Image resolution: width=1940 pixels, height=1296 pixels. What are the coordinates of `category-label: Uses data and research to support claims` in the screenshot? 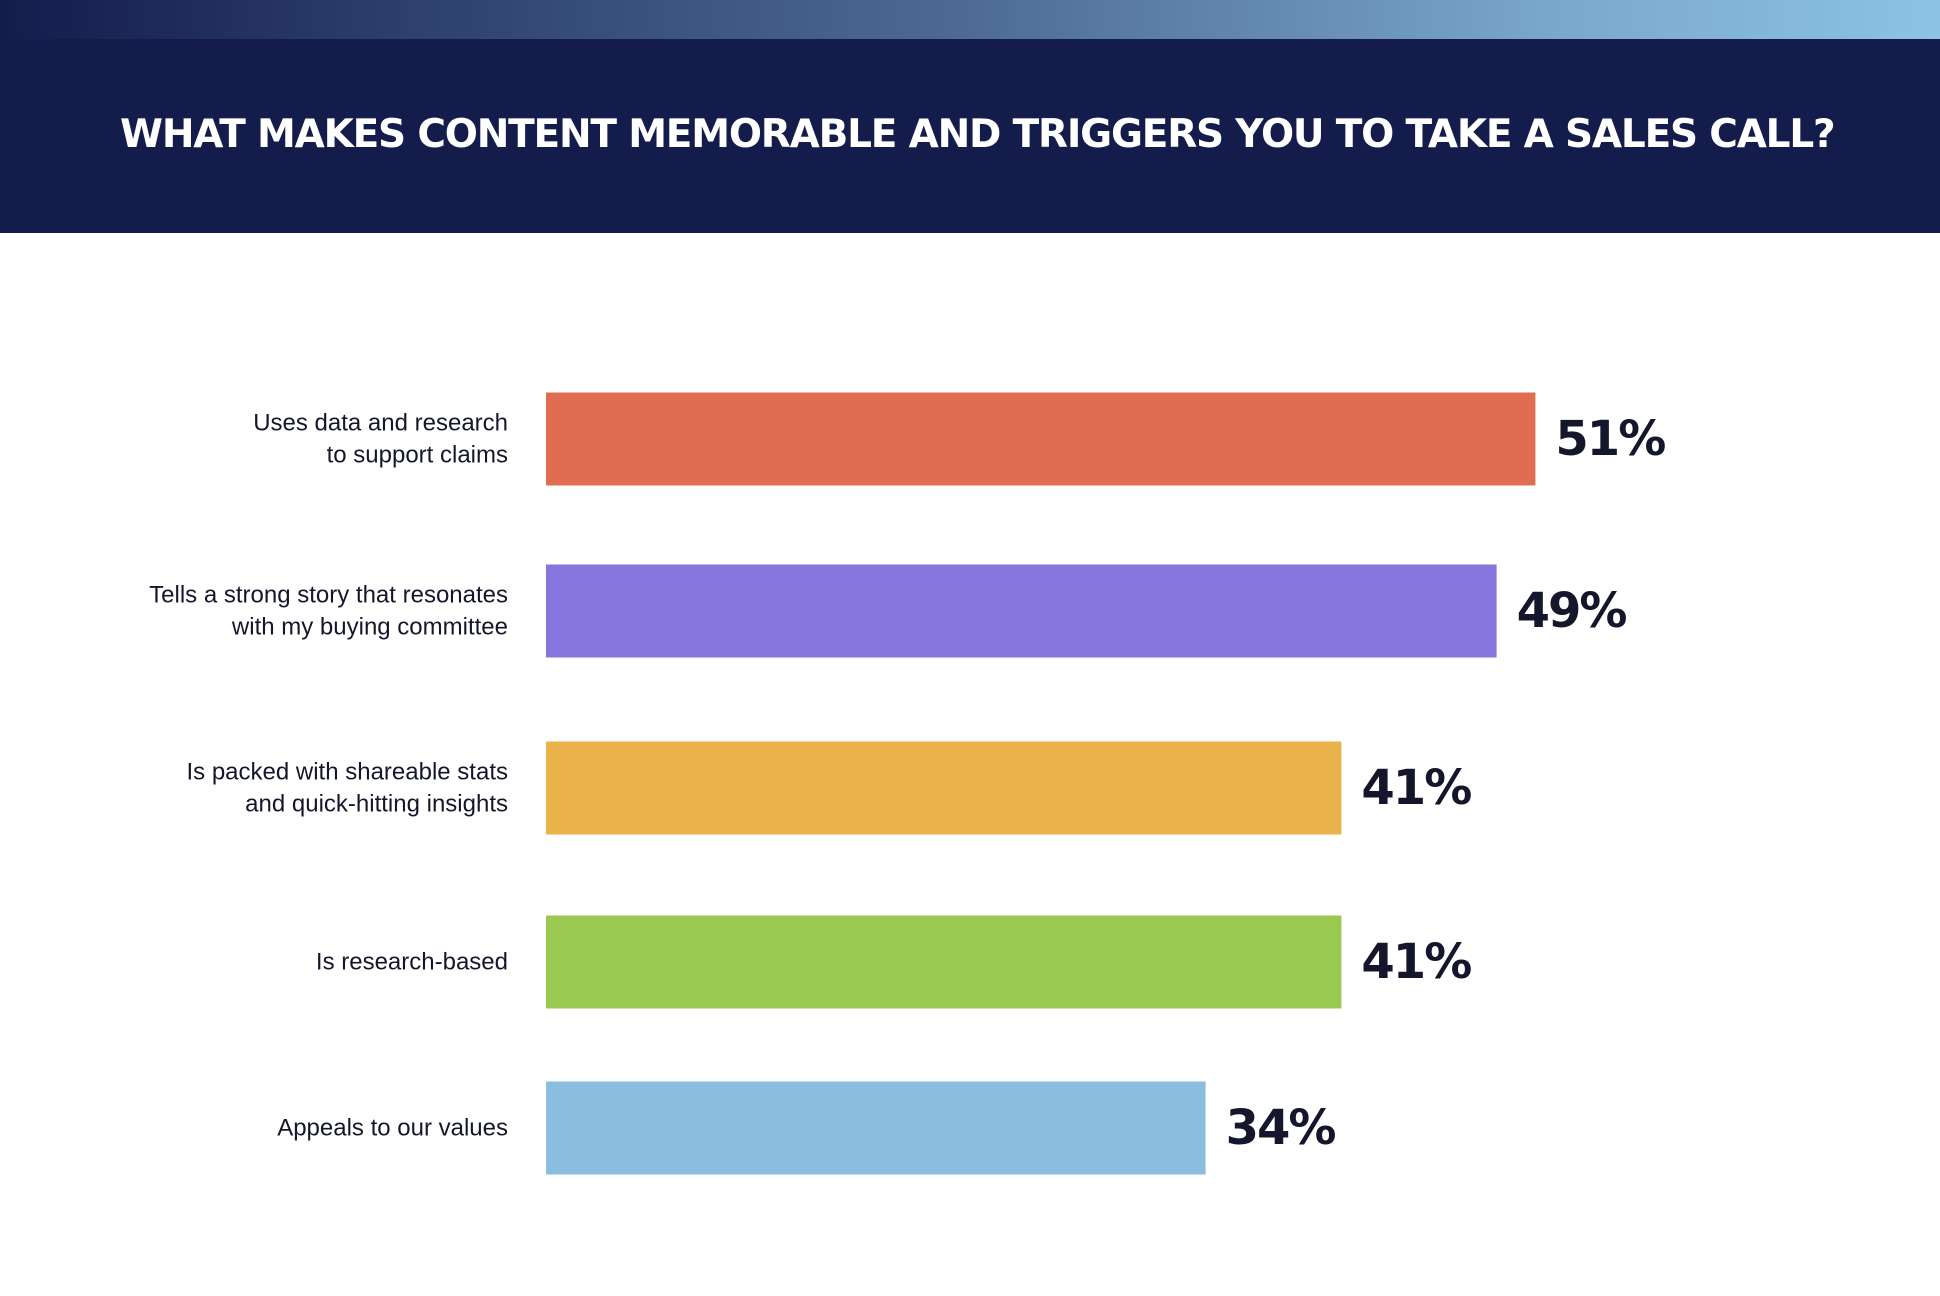 It's located at (380, 439).